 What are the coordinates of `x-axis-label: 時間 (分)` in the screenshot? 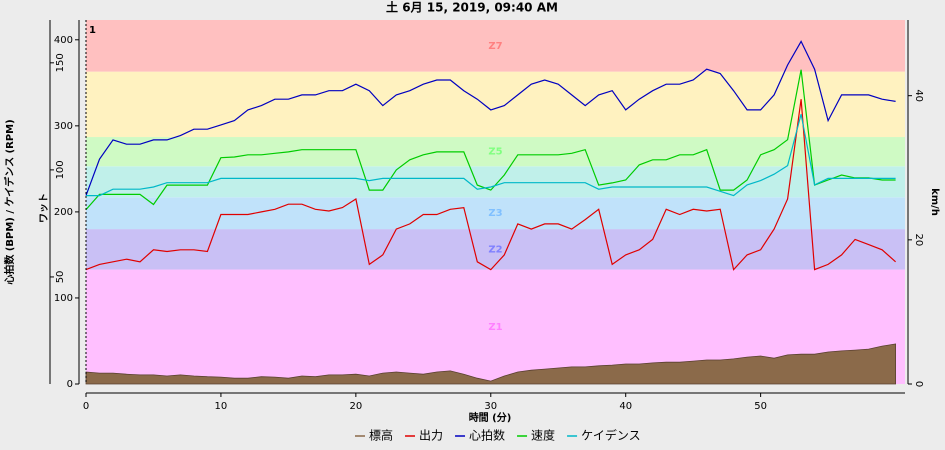 It's located at (490, 417).